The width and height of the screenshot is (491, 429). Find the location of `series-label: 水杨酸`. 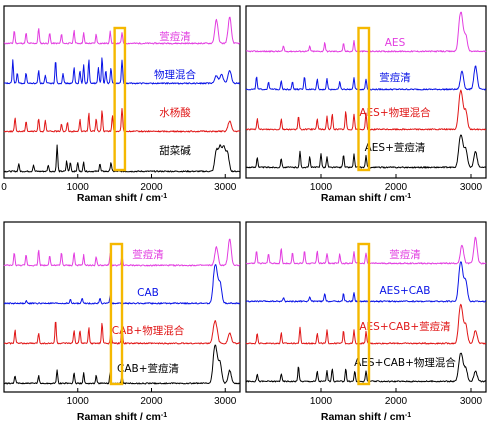

series-label: 水杨酸 is located at coordinates (175, 112).